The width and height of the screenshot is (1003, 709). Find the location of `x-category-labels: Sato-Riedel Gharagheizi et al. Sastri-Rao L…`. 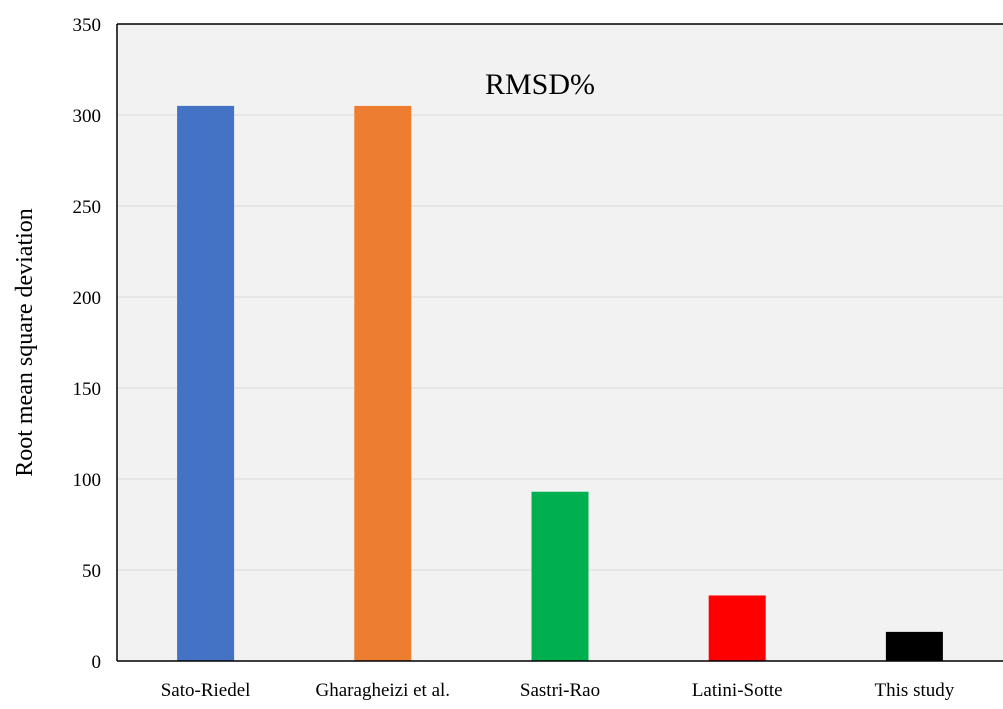

x-category-labels: Sato-Riedel Gharagheizi et al. Sastri-Rao L… is located at coordinates (558, 690).